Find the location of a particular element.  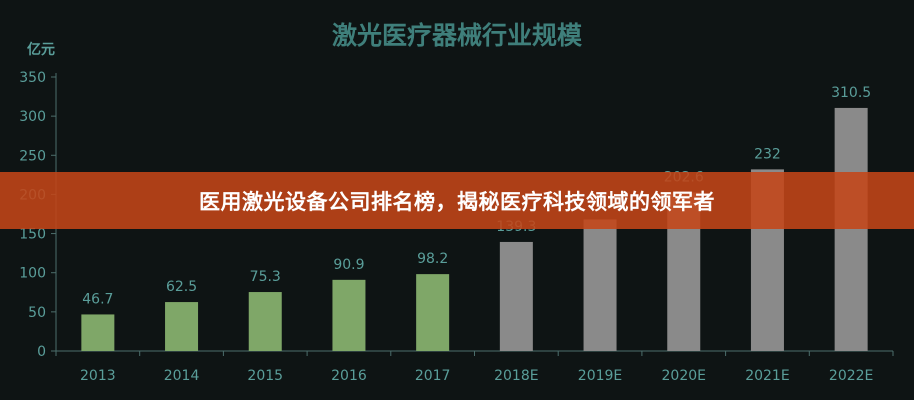

x-tick-label: 2019E is located at coordinates (600, 376).